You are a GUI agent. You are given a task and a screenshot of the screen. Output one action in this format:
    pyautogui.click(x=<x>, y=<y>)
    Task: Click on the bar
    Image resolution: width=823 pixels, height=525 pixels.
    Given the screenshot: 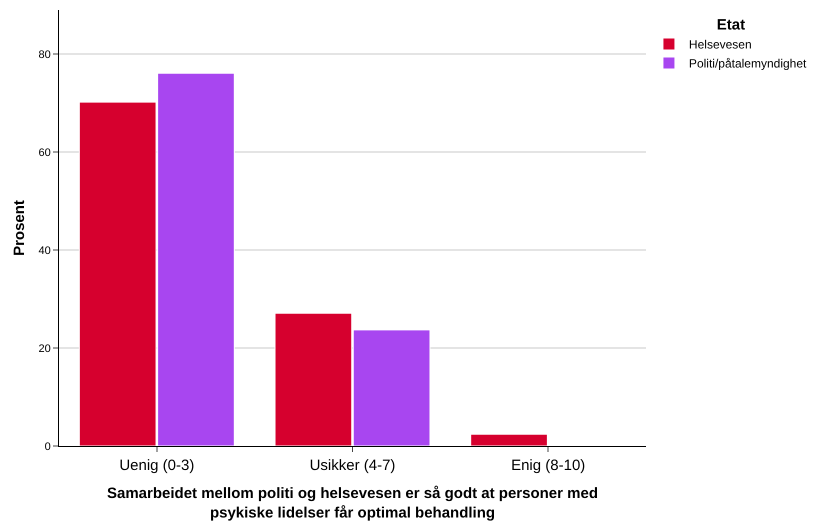 What is the action you would take?
    pyautogui.click(x=509, y=440)
    